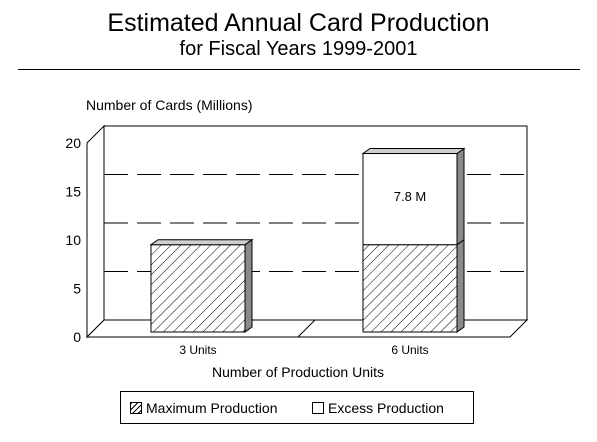 The image size is (597, 442). I want to click on x-axis-label: Number of Production Units, so click(298, 372).